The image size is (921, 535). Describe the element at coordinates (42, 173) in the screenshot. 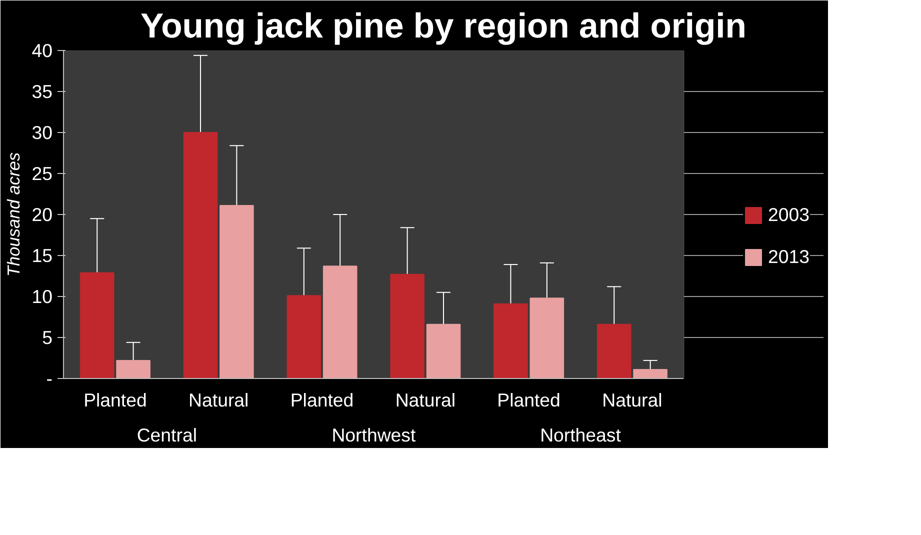

I see `y-tick-label: 25` at that location.